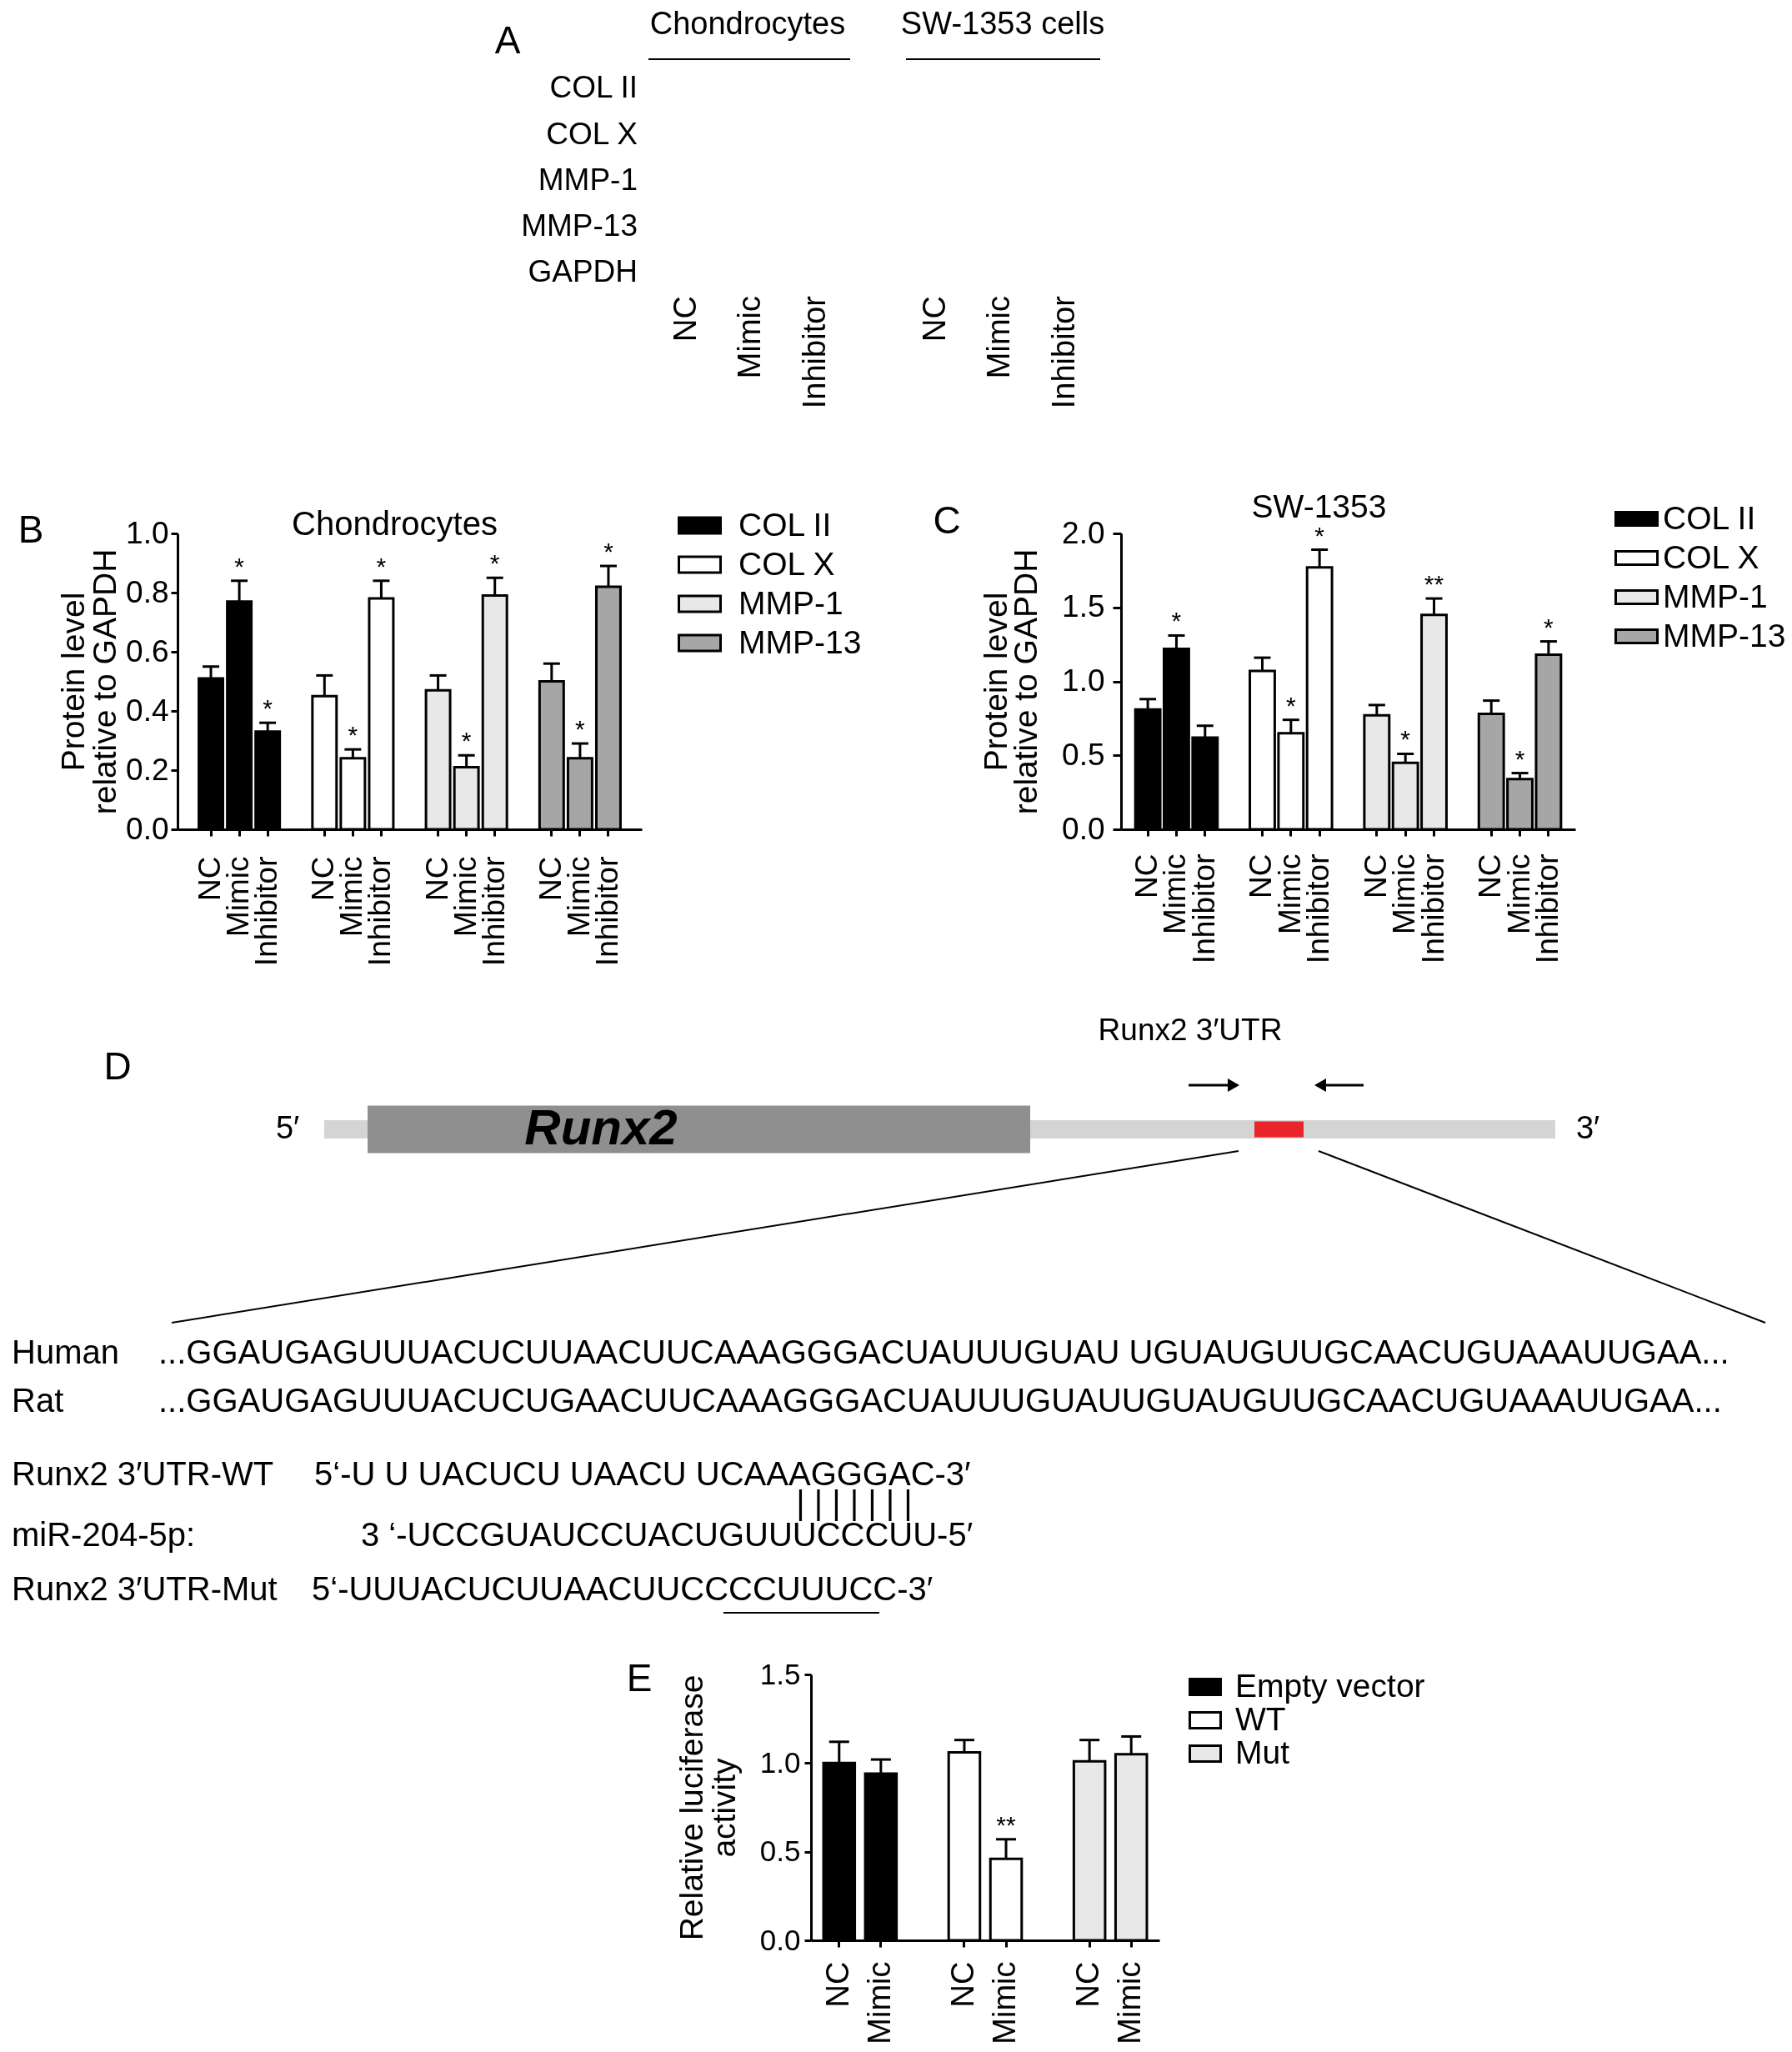 The height and width of the screenshot is (2052, 1792). Describe the element at coordinates (143, 1473) in the screenshot. I see `text: Runx2 3′UTR-WT` at that location.